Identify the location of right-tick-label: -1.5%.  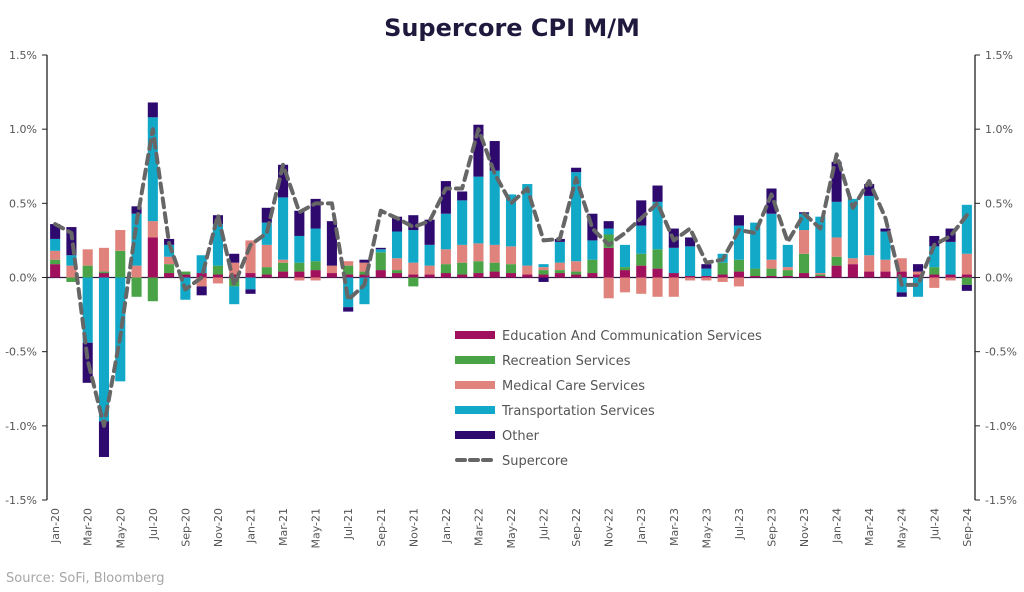
(1001, 500).